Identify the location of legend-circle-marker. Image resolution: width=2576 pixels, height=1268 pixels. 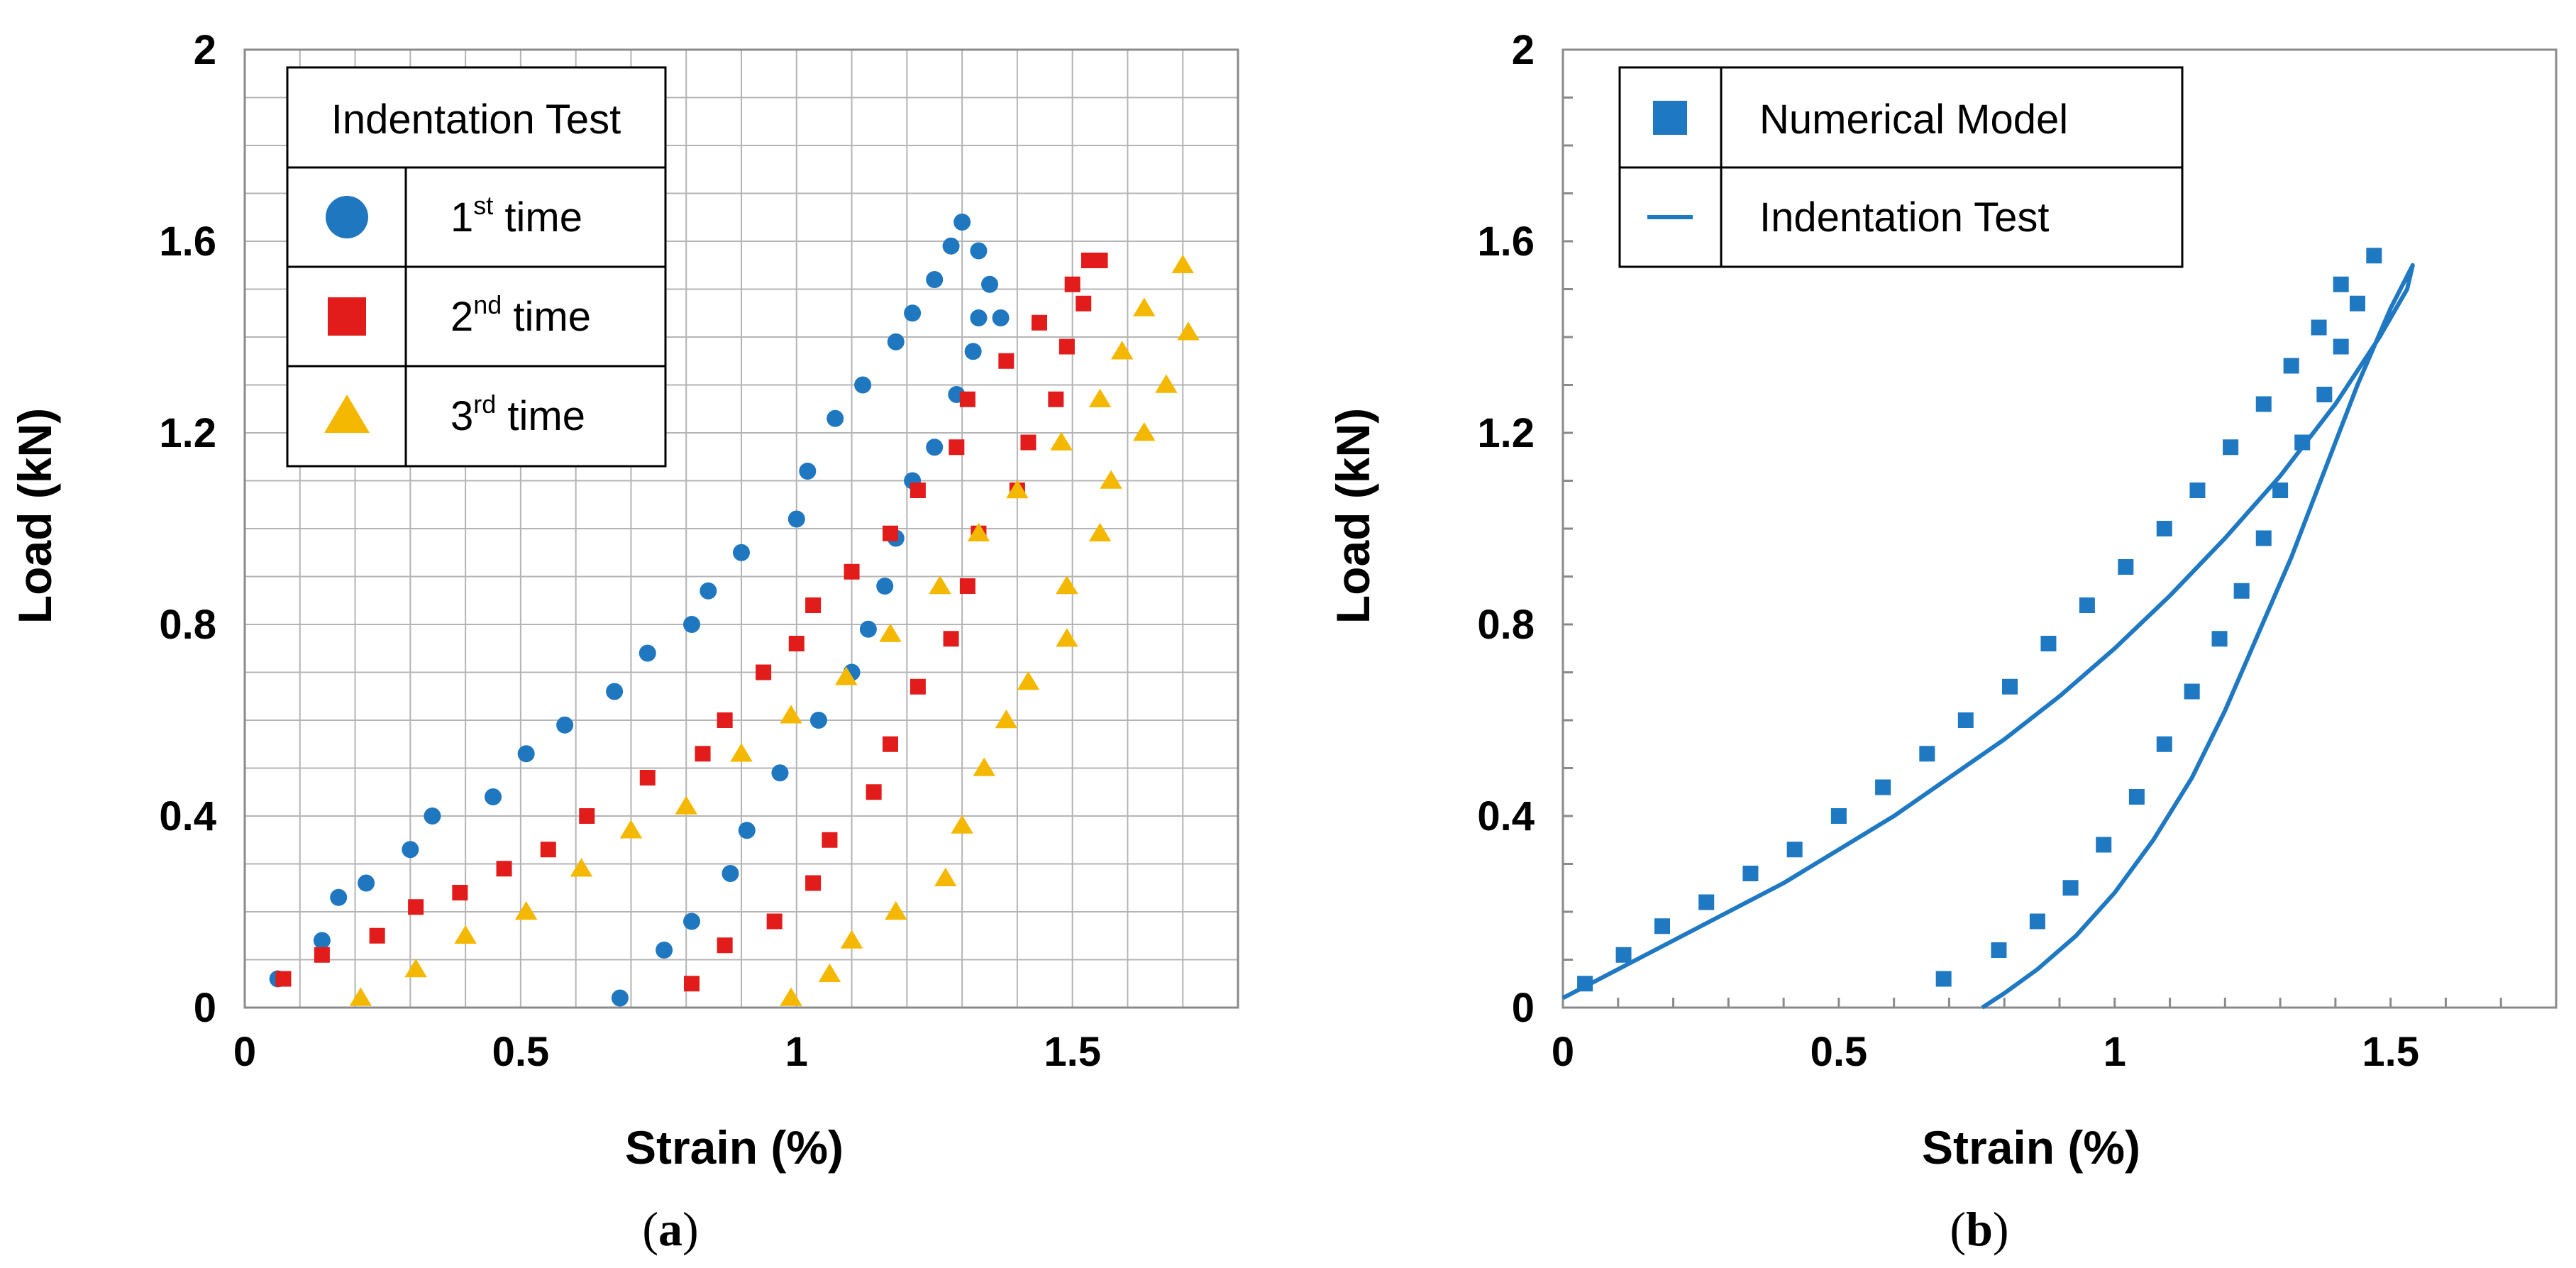
(347, 217).